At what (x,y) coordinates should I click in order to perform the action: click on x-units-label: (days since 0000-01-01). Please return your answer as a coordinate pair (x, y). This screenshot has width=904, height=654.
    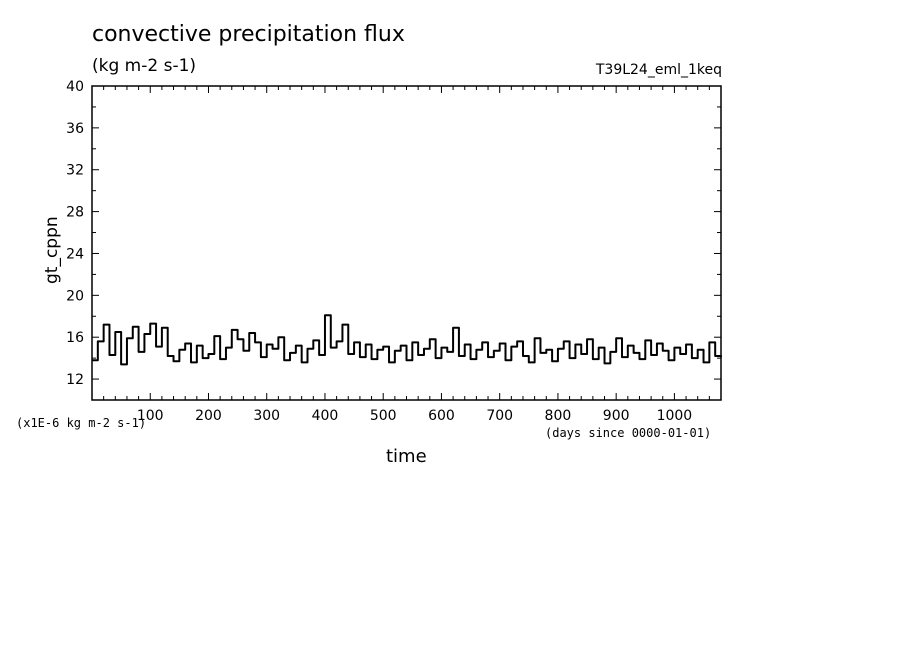
    Looking at the image, I should click on (628, 433).